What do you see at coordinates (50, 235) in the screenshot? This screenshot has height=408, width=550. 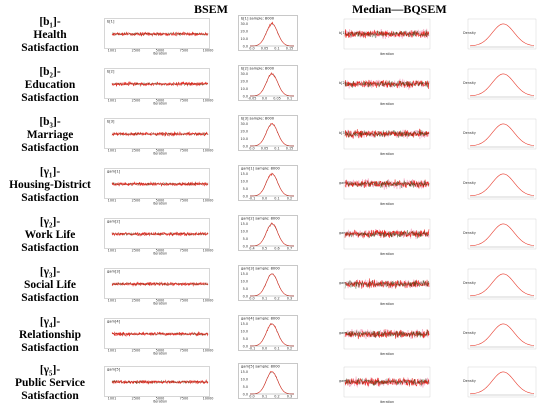 I see `row-label: [γ₂]- Work Life Satisfaction` at bounding box center [50, 235].